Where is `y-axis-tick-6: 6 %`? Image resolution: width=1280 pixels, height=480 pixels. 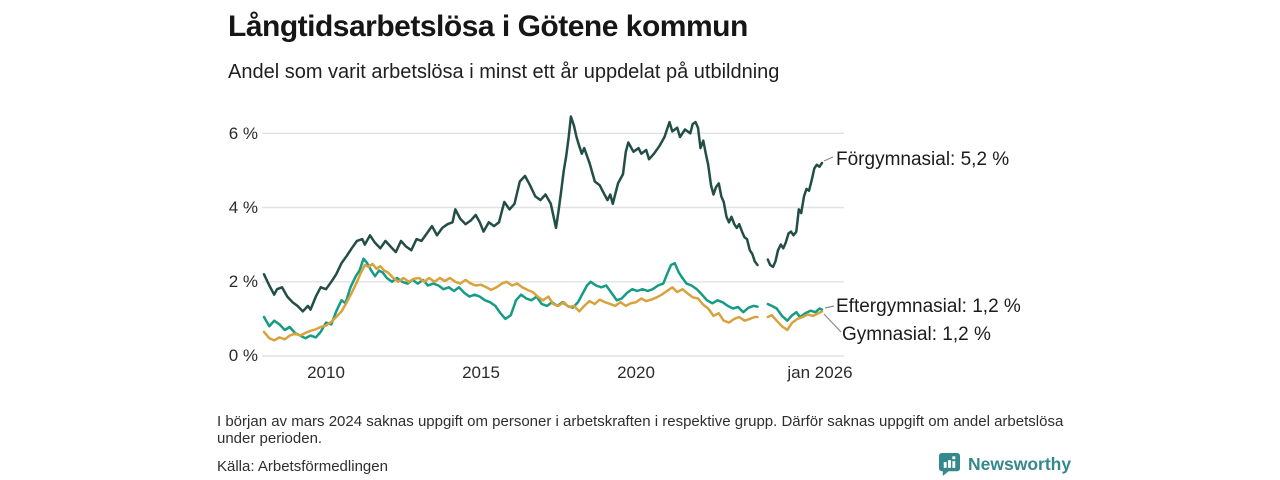
y-axis-tick-6: 6 % is located at coordinates (243, 133).